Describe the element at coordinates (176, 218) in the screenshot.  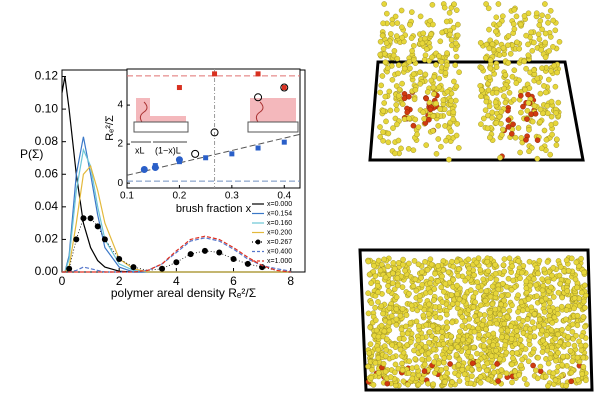
I see `series-line` at that location.